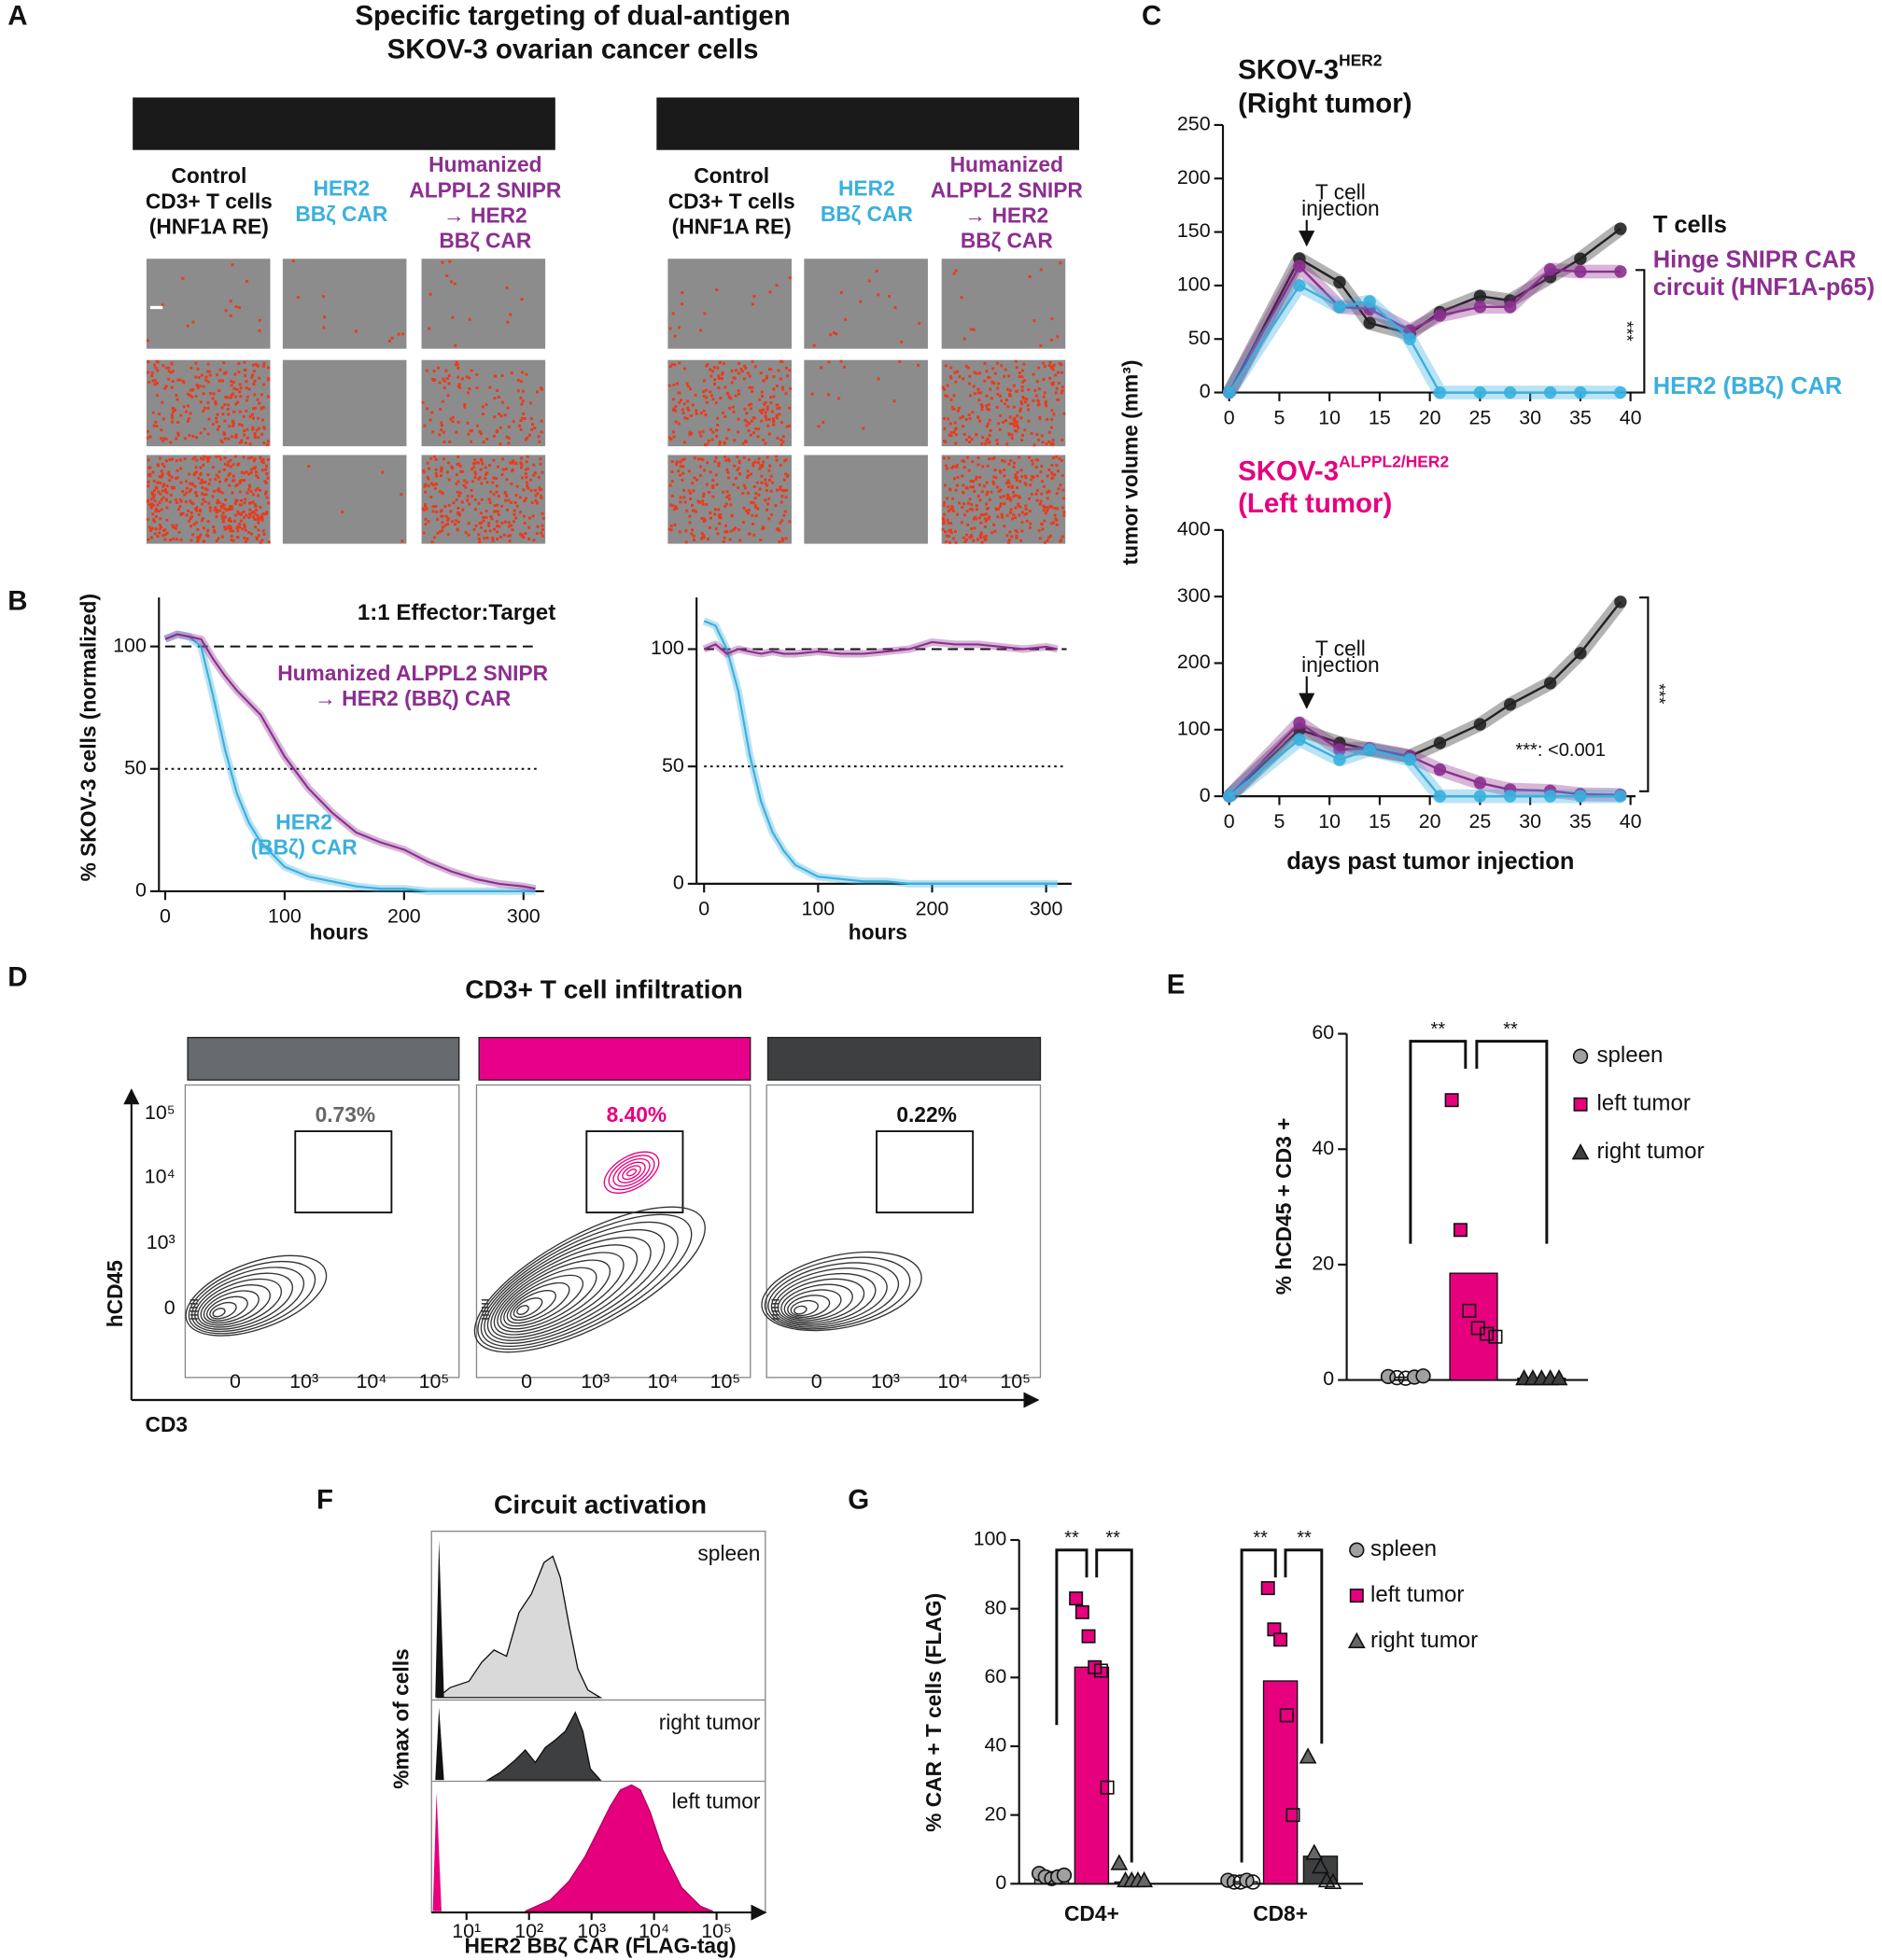 The image size is (1882, 1960). I want to click on x-tick-label: 10³, so click(885, 1381).